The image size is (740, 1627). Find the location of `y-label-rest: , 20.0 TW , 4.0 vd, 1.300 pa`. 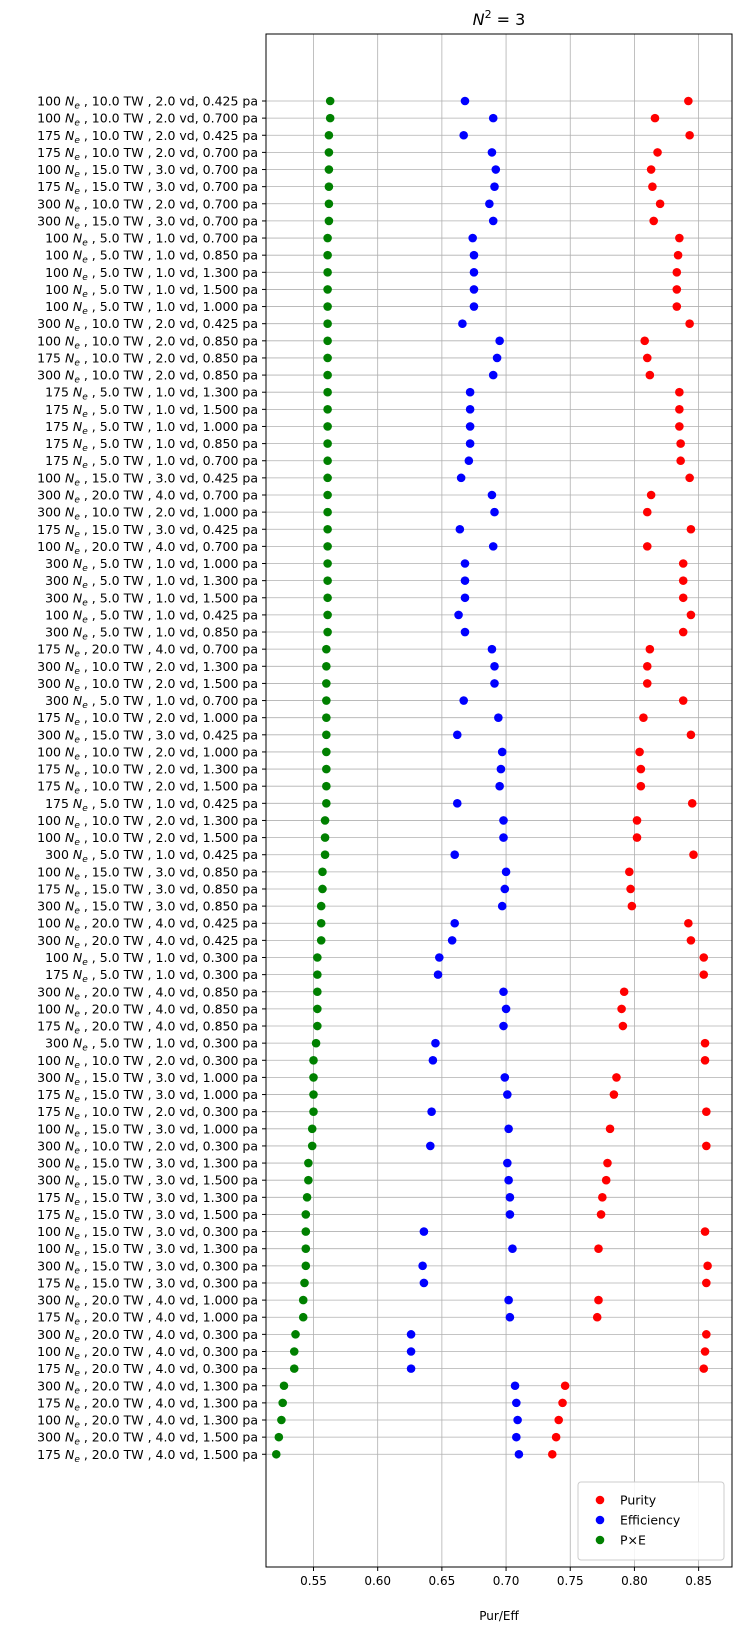

y-label-rest: , 20.0 TW , 4.0 vd, 1.300 pa is located at coordinates (169, 1420).